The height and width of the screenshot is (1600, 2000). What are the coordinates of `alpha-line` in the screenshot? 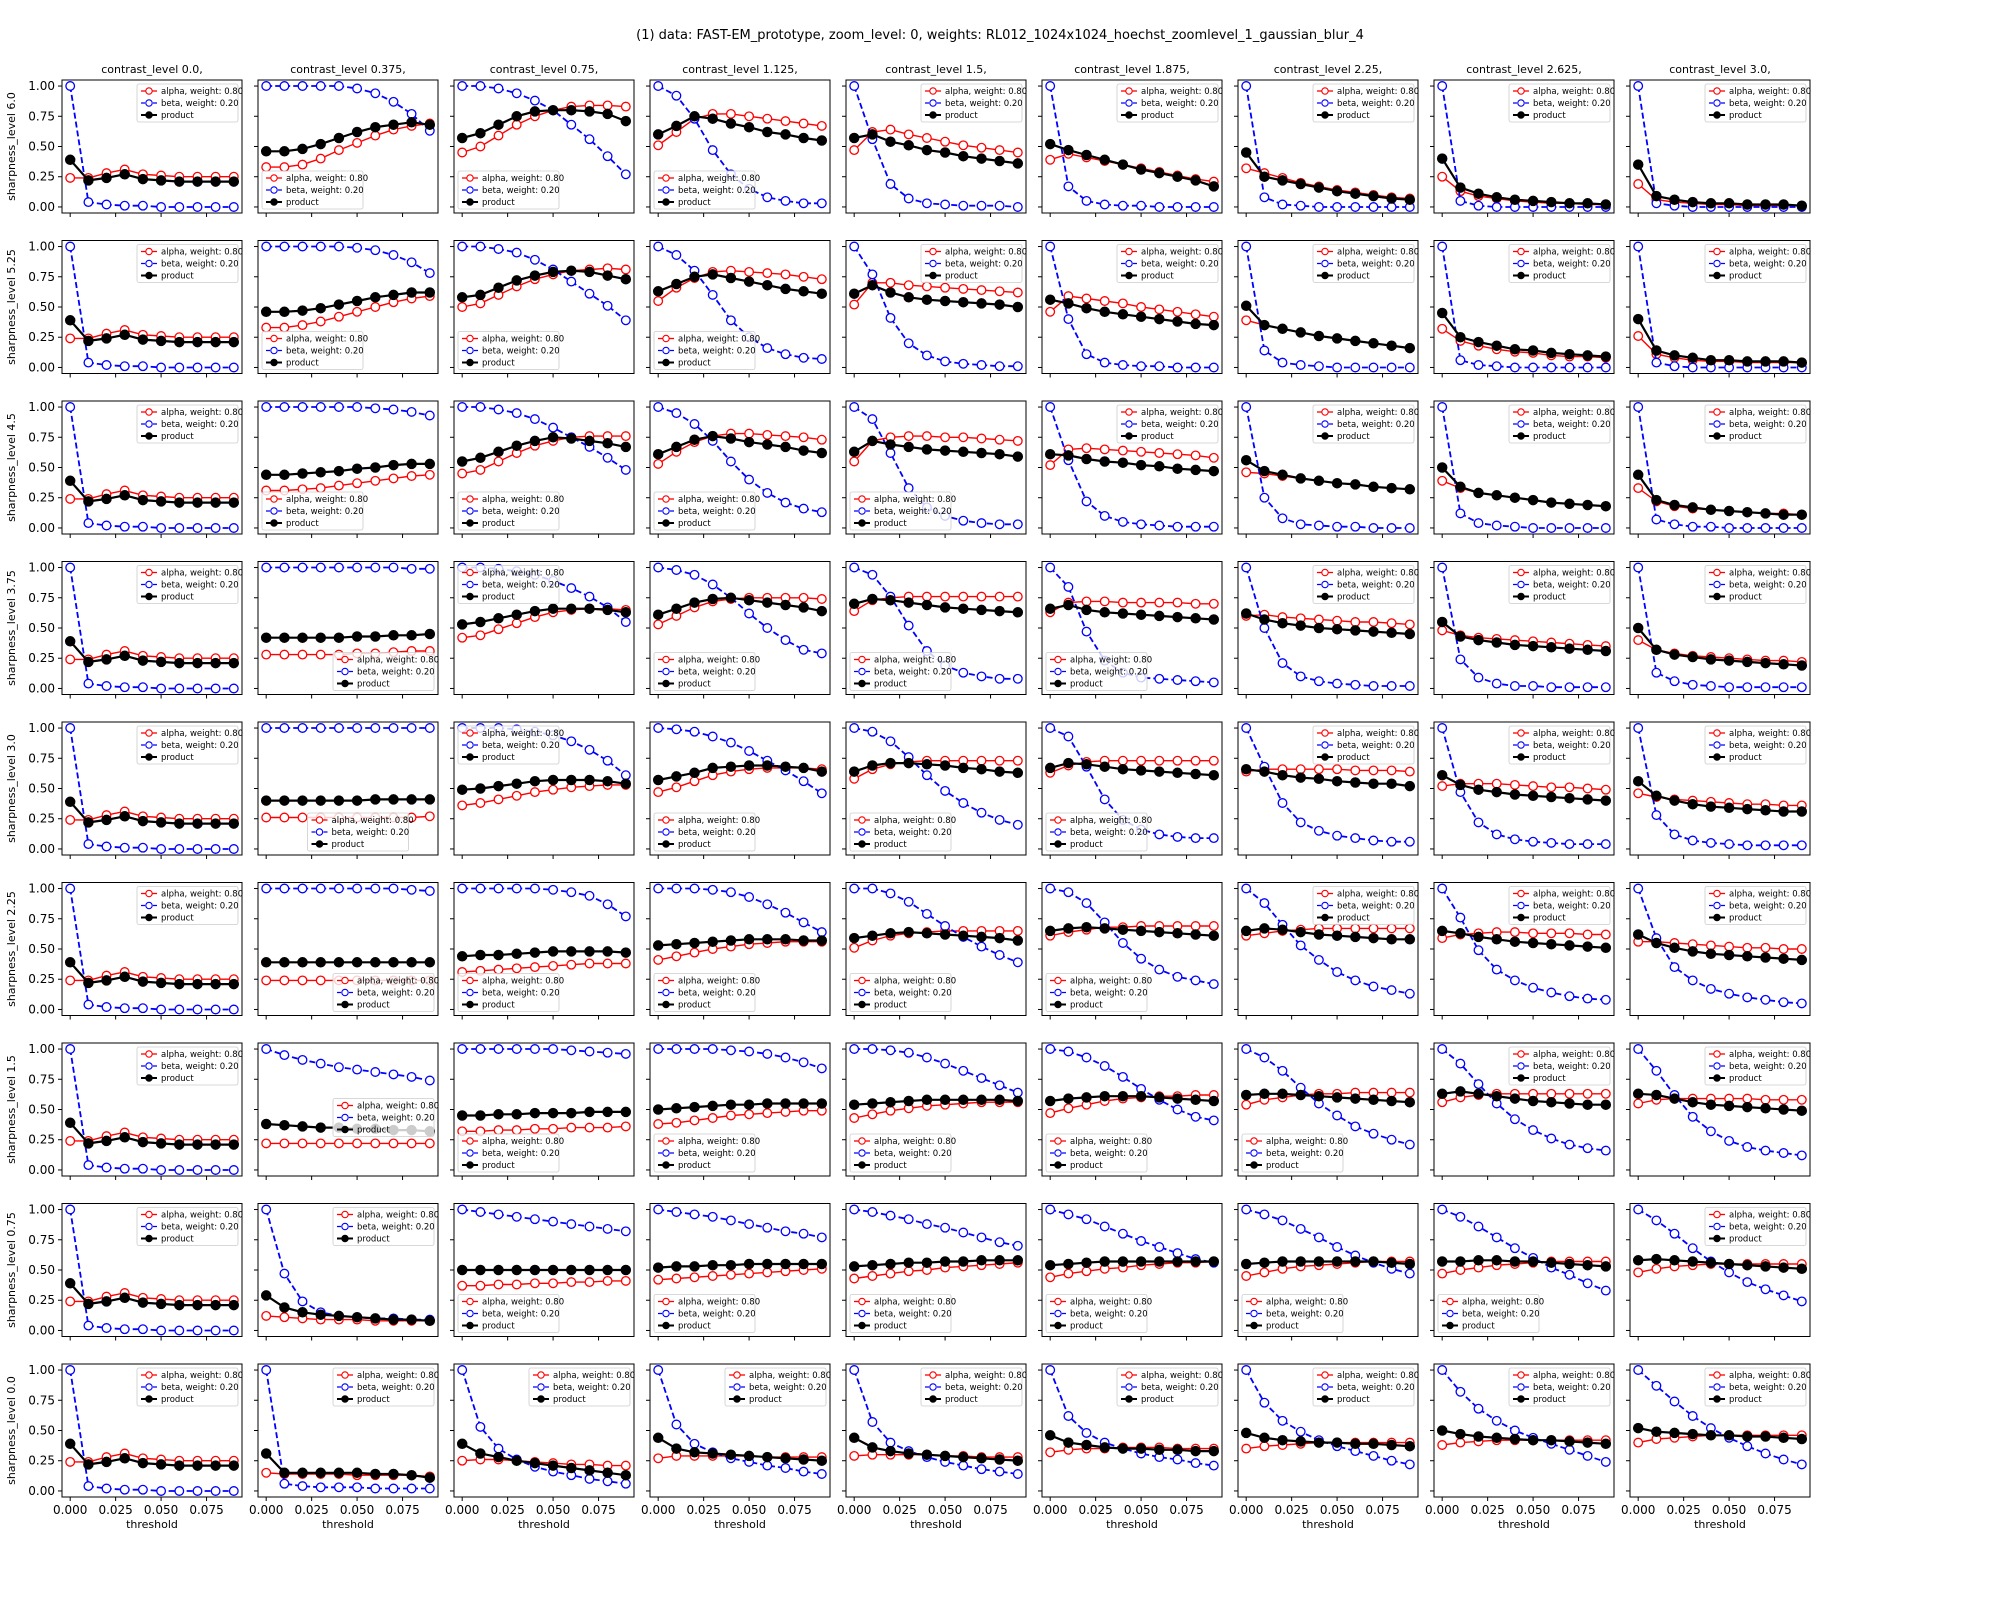 It's located at (739, 448).